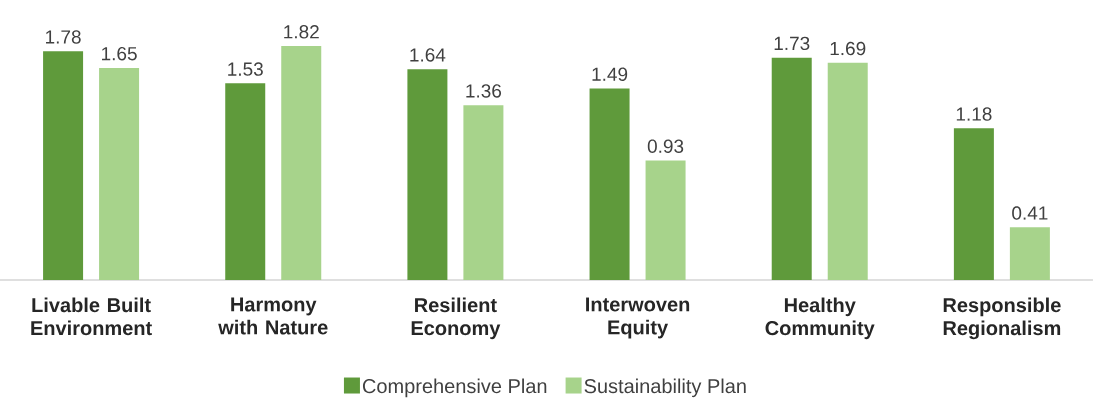 The width and height of the screenshot is (1093, 418). Describe the element at coordinates (63, 37) in the screenshot. I see `data-label: 1.78` at that location.